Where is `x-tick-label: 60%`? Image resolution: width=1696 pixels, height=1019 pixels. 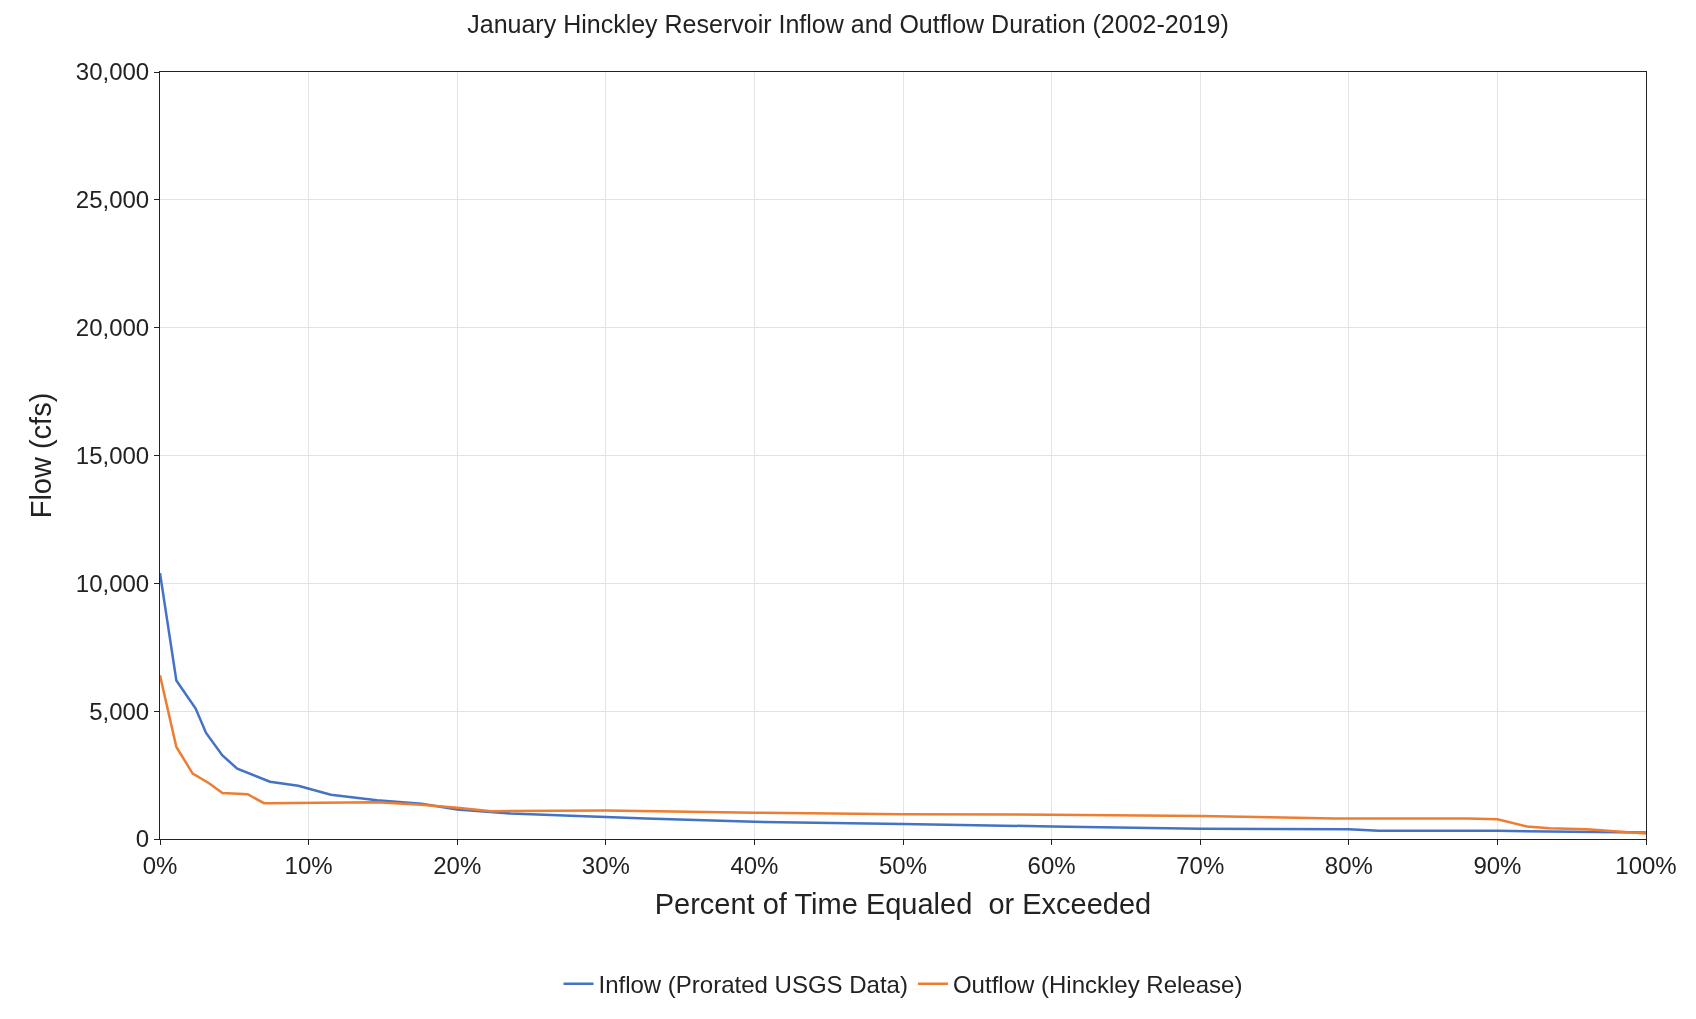 x-tick-label: 60% is located at coordinates (1051, 865).